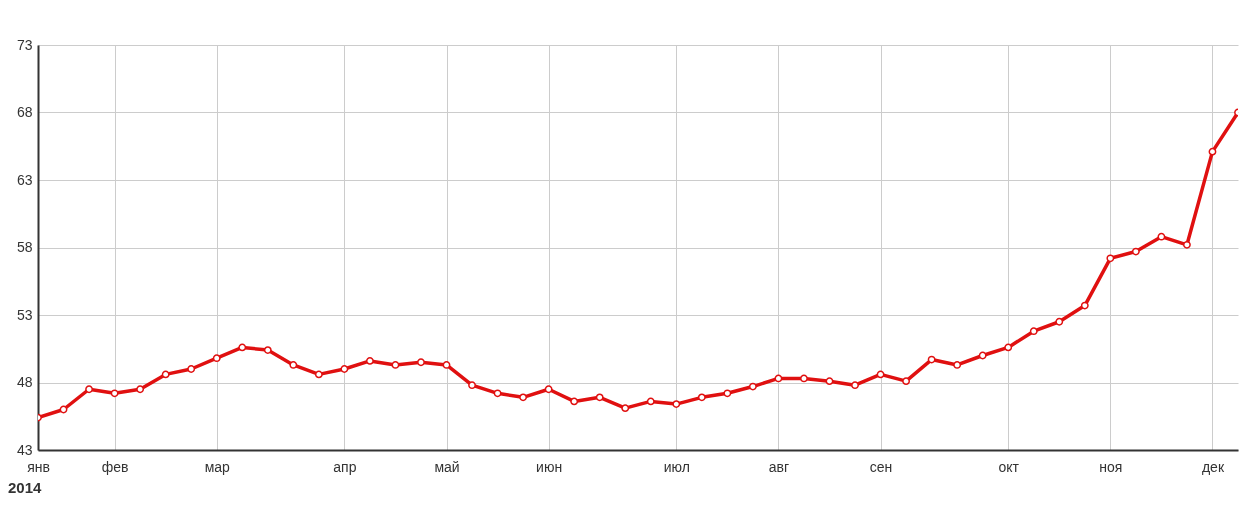 This screenshot has height=509, width=1240. What do you see at coordinates (1213, 466) in the screenshot?
I see `x-tick-label: дек` at bounding box center [1213, 466].